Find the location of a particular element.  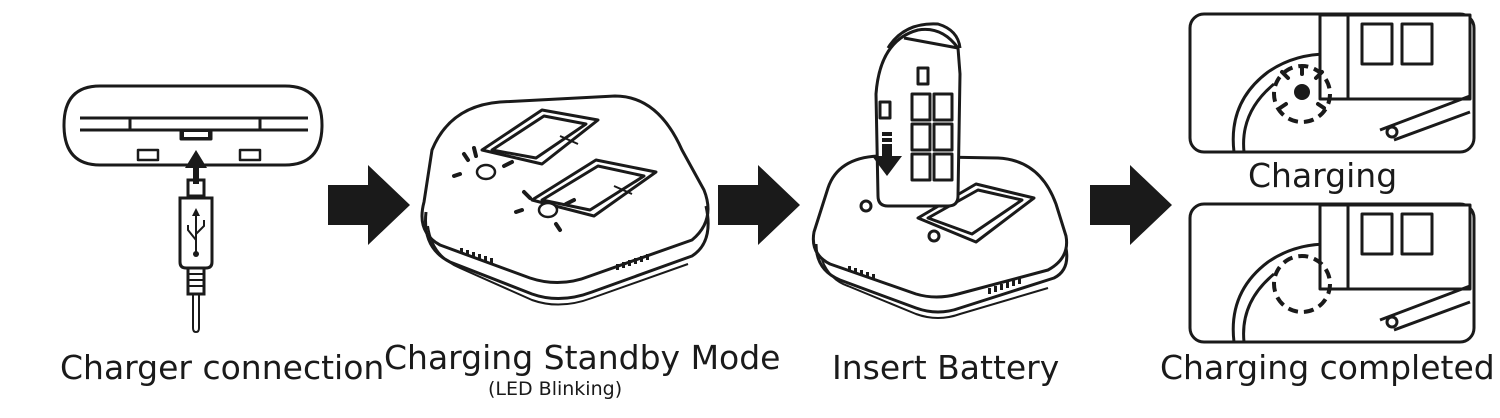

charging-closeup-illustration is located at coordinates (1332, 83).